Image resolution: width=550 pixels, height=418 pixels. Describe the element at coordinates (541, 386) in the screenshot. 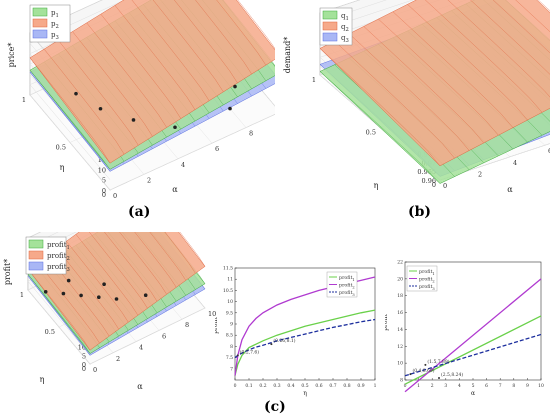

I see `x-tick-label: 10` at that location.